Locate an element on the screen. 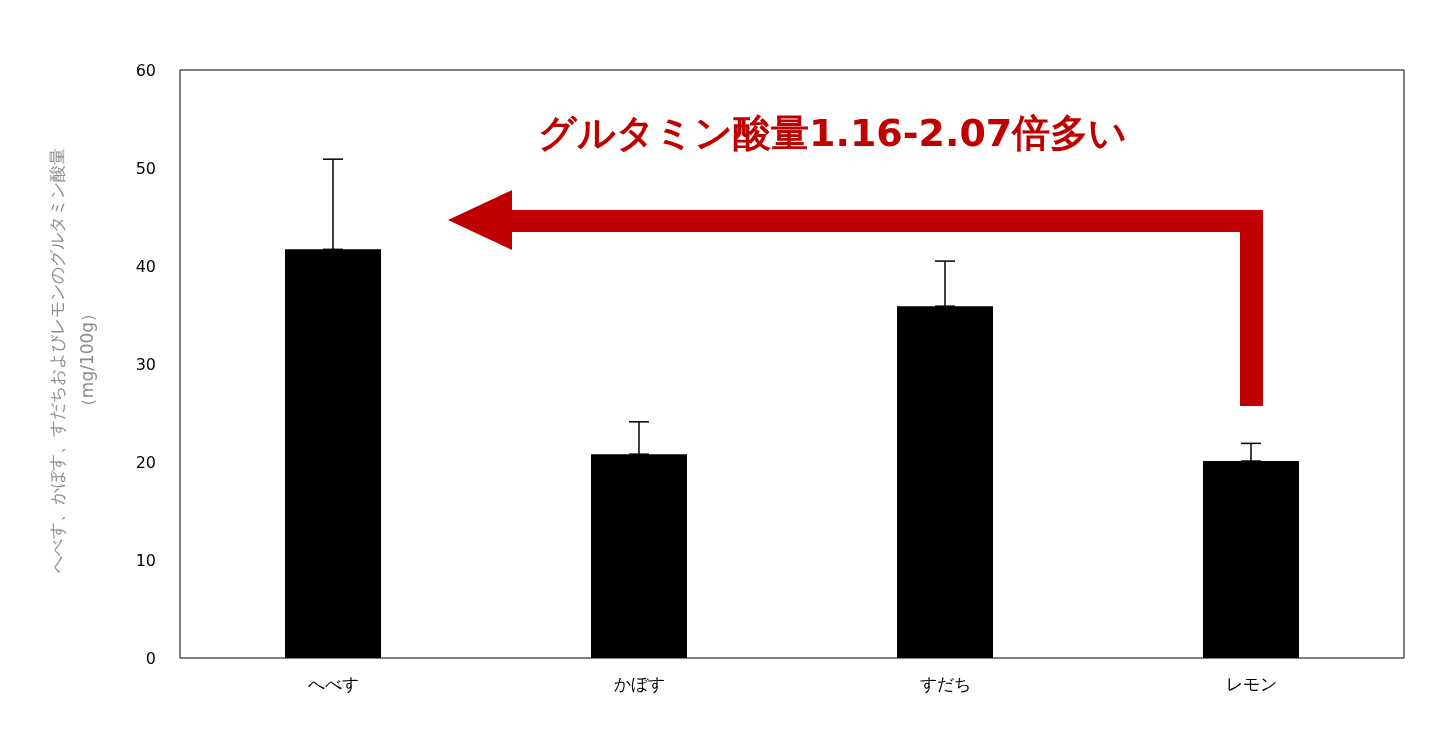 The width and height of the screenshot is (1454, 746). y-tick-label: 20 is located at coordinates (145, 462).